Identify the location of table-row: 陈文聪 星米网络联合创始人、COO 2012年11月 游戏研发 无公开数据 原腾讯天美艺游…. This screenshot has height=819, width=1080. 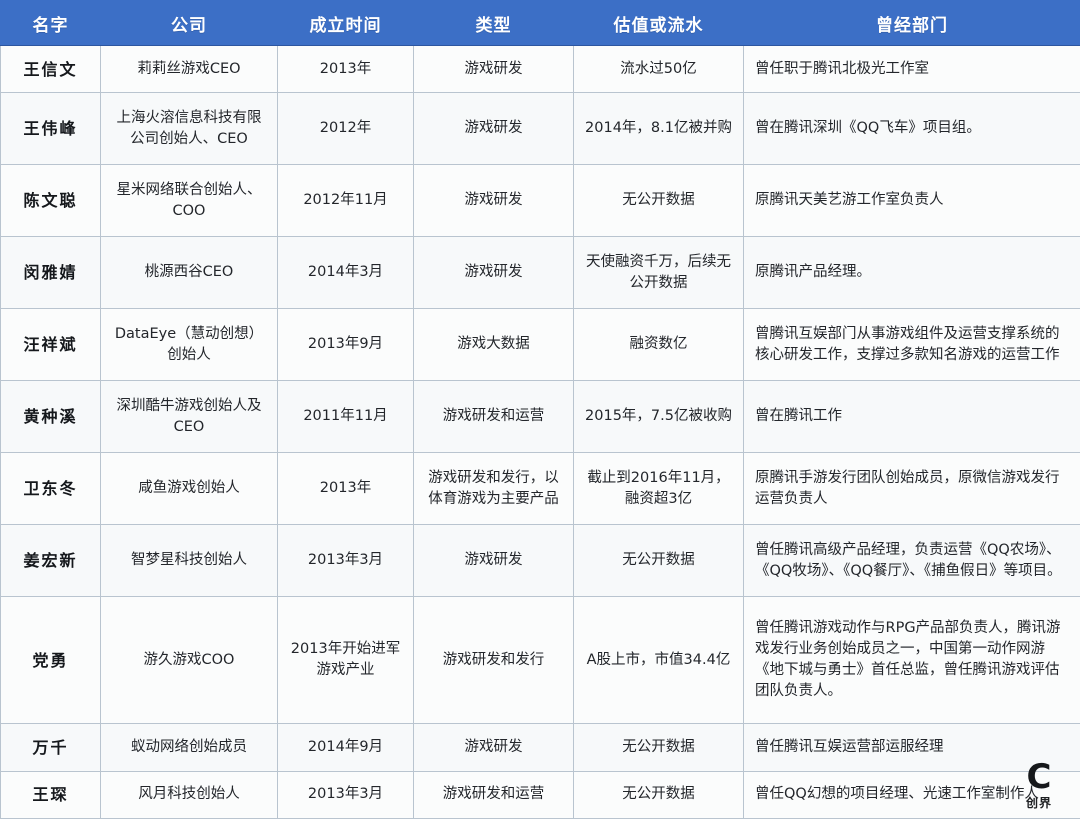
(540, 201).